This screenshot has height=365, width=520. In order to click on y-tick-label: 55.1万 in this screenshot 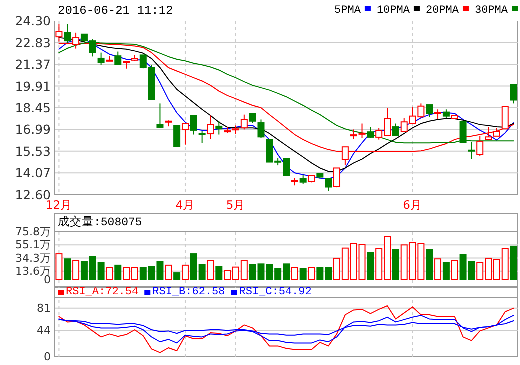, I will do `click(33, 245)`.